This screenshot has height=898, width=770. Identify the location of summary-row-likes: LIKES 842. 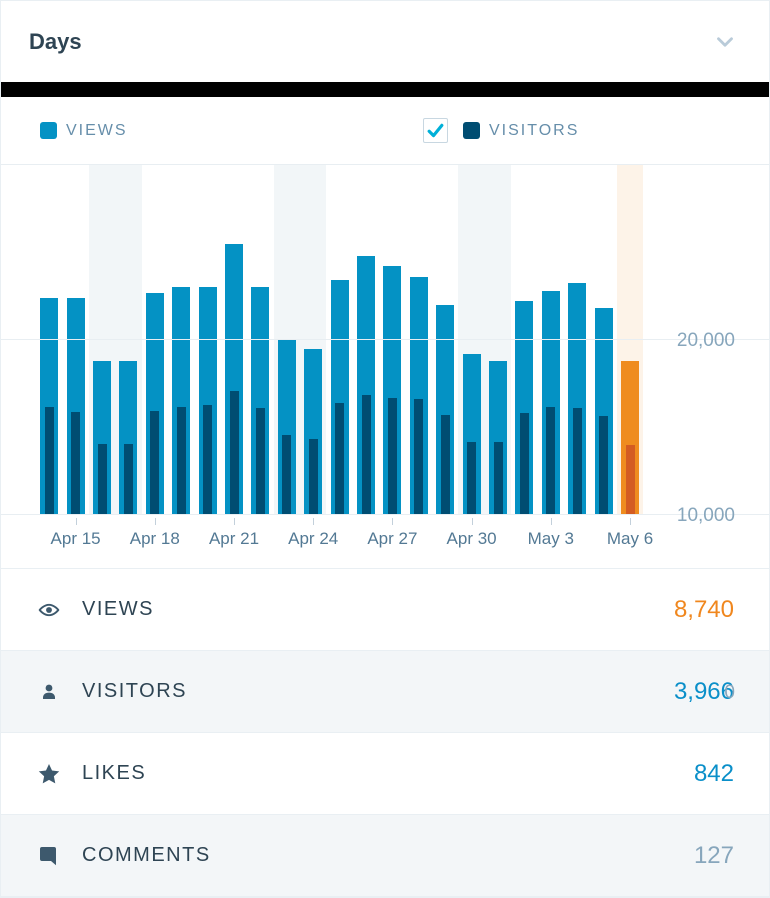
(385, 773).